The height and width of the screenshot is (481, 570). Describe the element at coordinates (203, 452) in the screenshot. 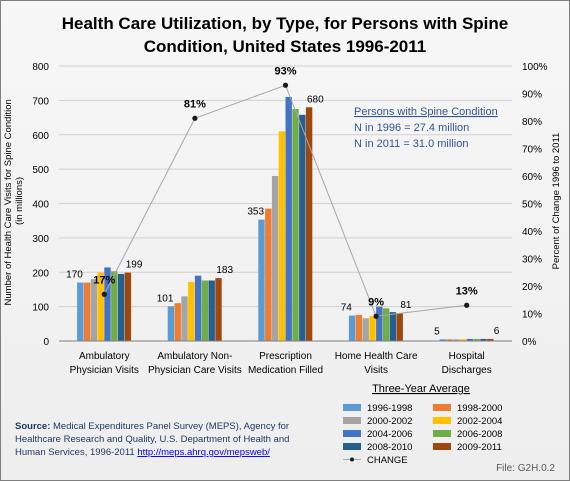

I see `source-link: http://meps.ahrq.gov/mepsweb/` at that location.